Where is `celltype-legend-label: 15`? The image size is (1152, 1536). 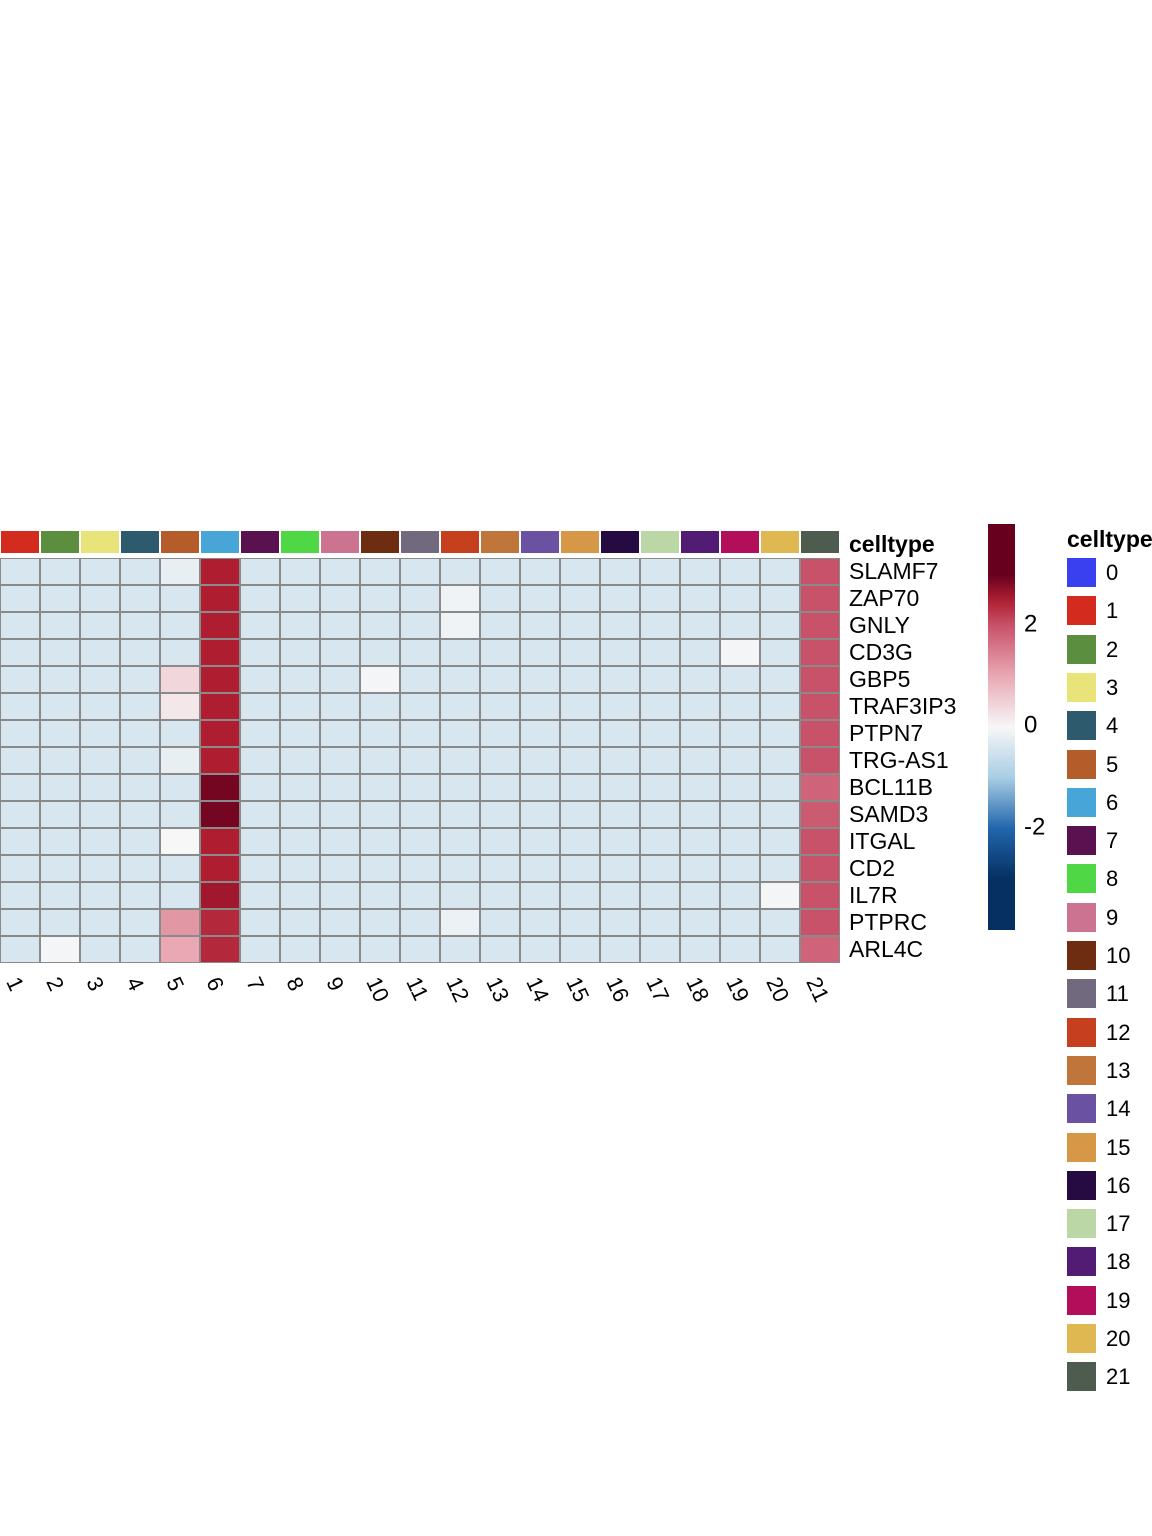 celltype-legend-label: 15 is located at coordinates (1118, 1147).